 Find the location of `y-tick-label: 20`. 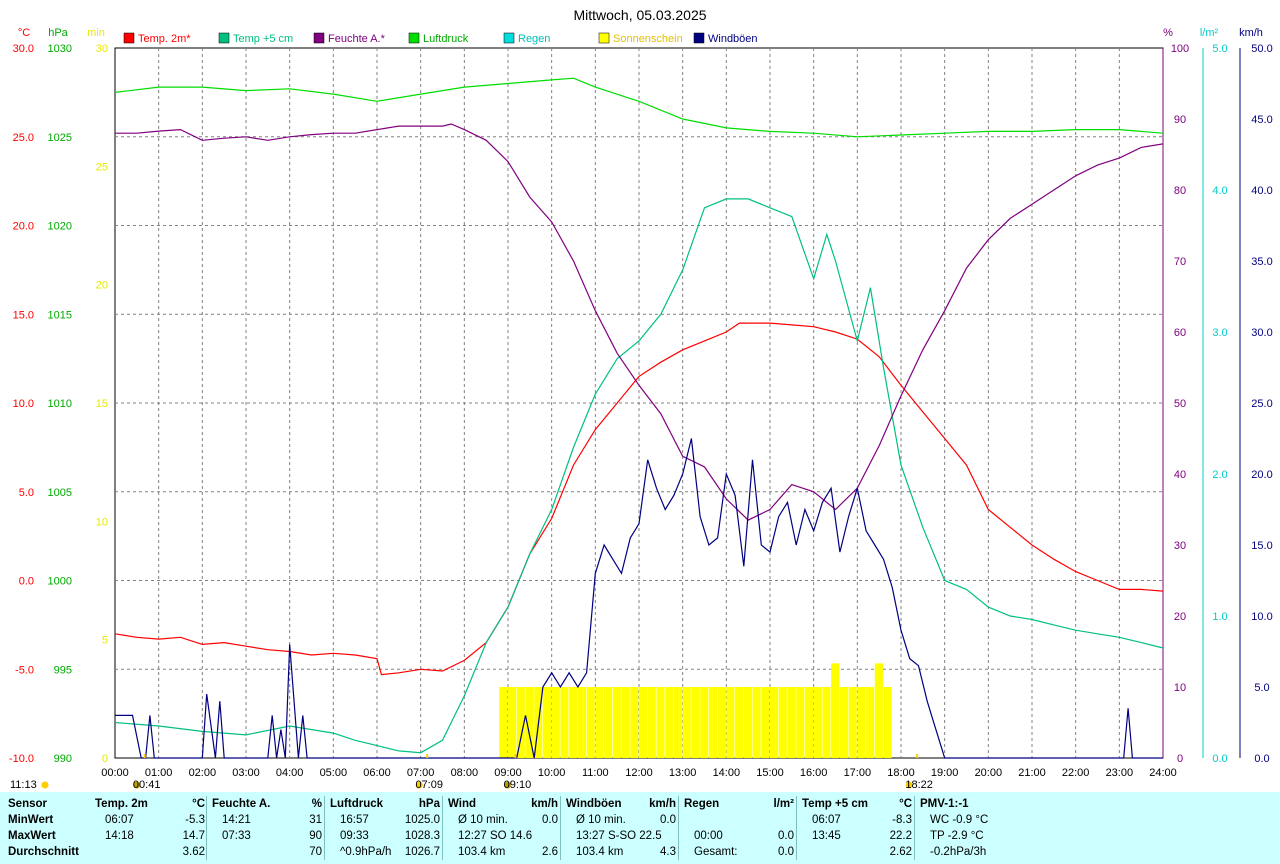

y-tick-label: 20 is located at coordinates (1180, 617).